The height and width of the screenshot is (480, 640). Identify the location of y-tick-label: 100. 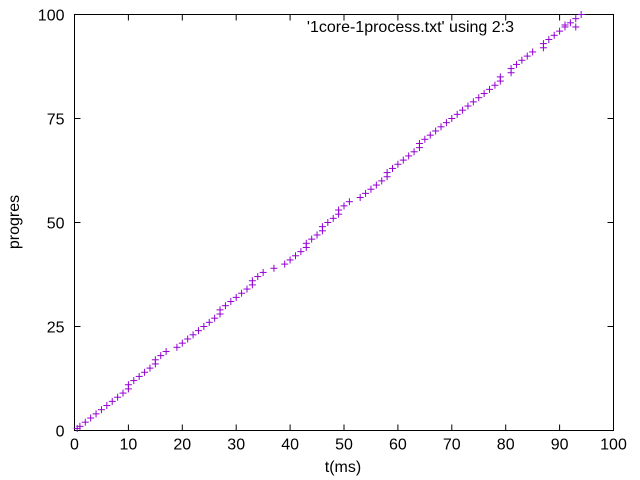
(51, 16).